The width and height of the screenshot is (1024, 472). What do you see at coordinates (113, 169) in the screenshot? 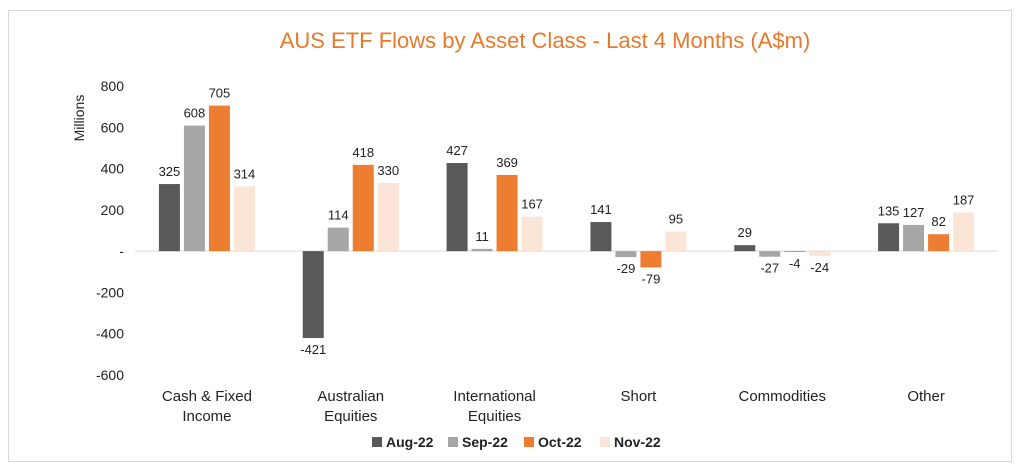
I see `y-tick-label: 400` at bounding box center [113, 169].